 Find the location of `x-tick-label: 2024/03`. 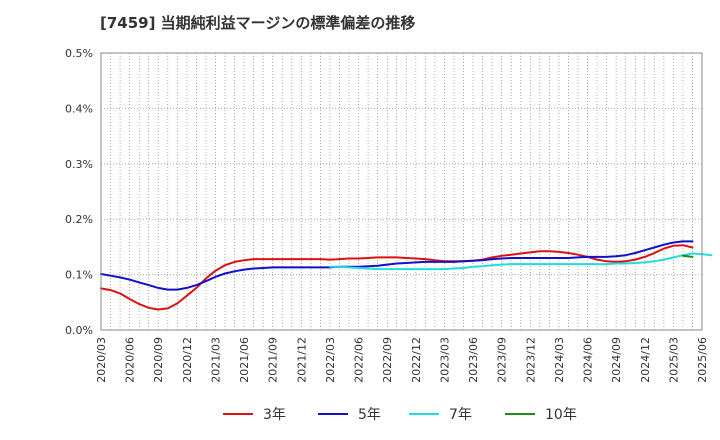

x-tick-label: 2024/03 is located at coordinates (559, 360).